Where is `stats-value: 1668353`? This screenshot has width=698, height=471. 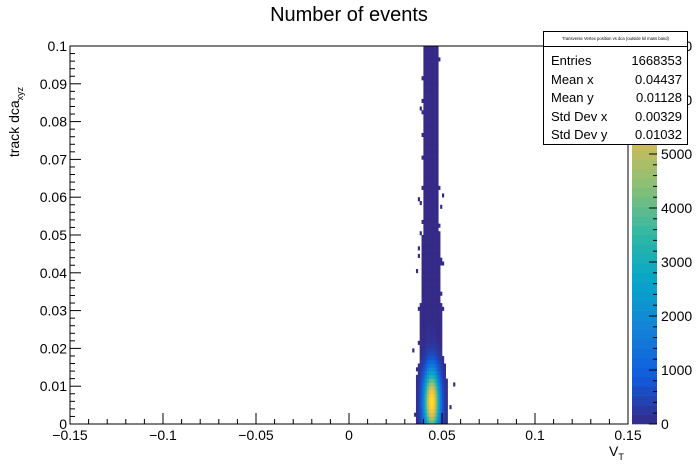
stats-value: 1668353 is located at coordinates (656, 60).